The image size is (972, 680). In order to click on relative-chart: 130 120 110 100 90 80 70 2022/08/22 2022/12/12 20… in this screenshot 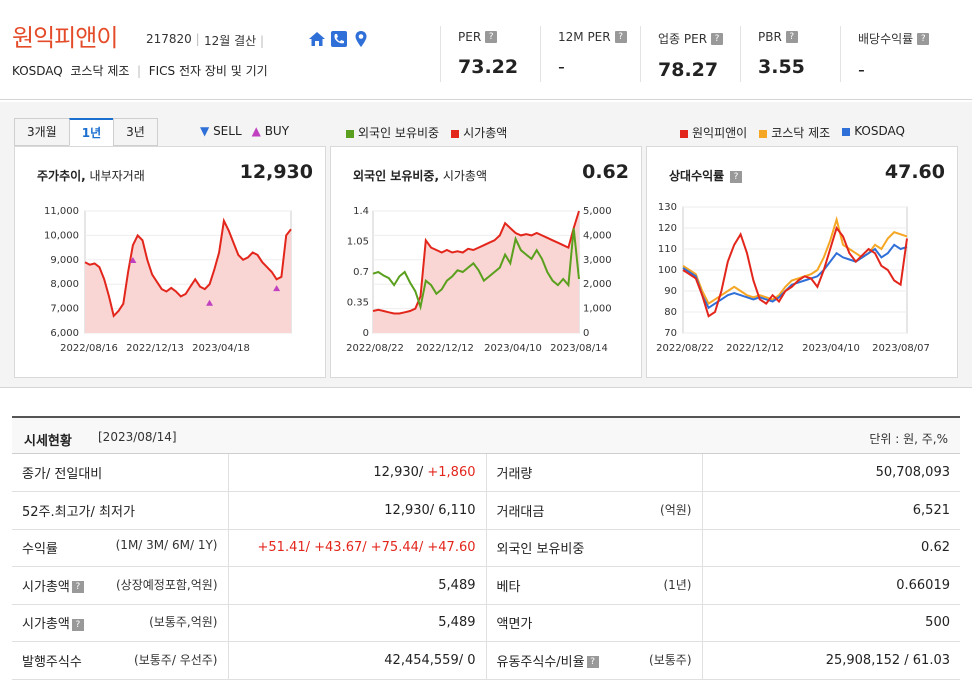, I will do `click(793, 278)`.